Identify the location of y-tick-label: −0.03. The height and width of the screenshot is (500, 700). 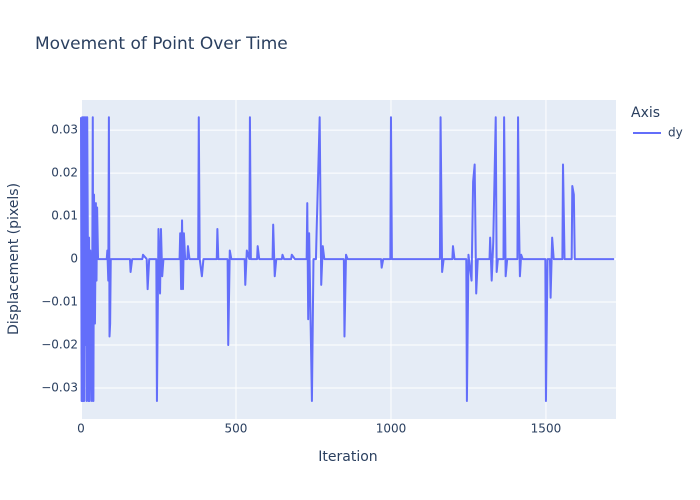
(59, 388).